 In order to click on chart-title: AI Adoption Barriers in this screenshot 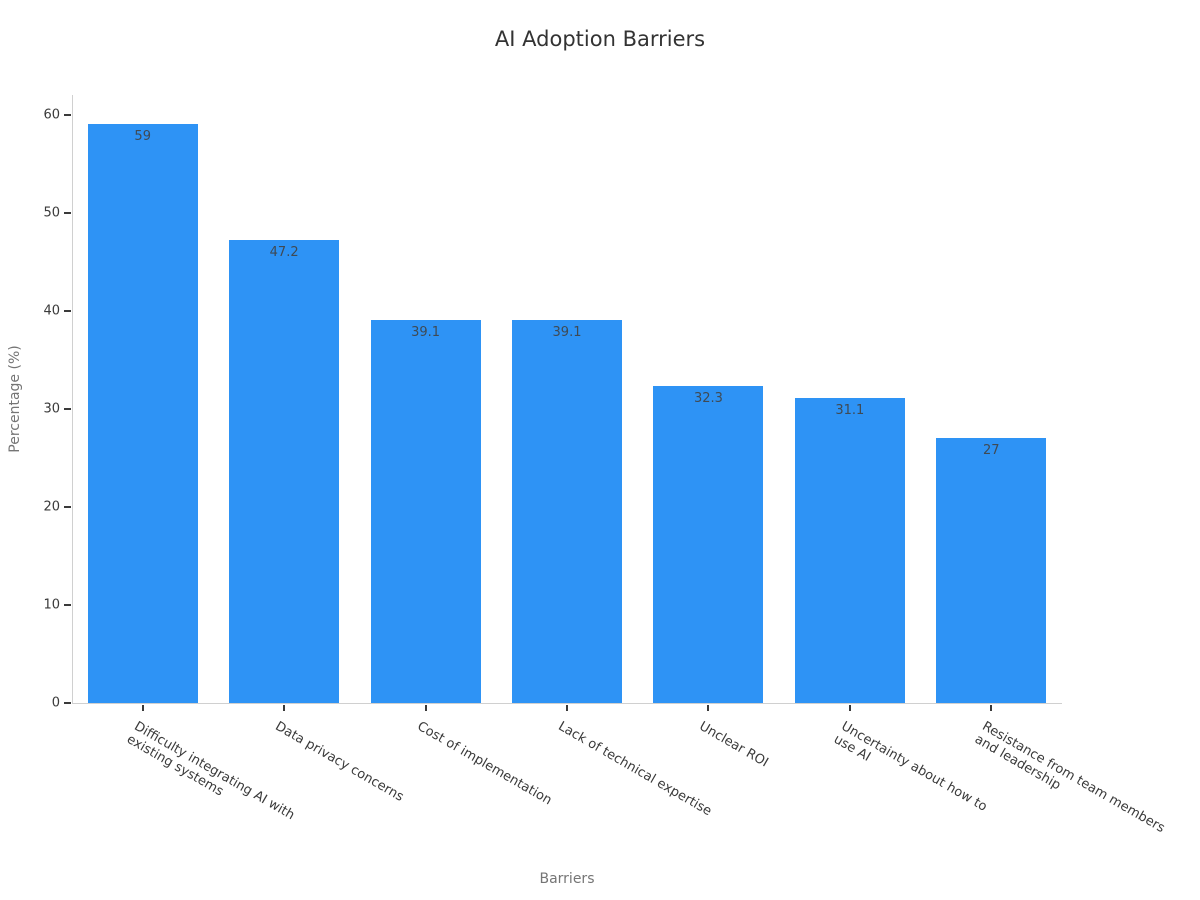, I will do `click(600, 39)`.